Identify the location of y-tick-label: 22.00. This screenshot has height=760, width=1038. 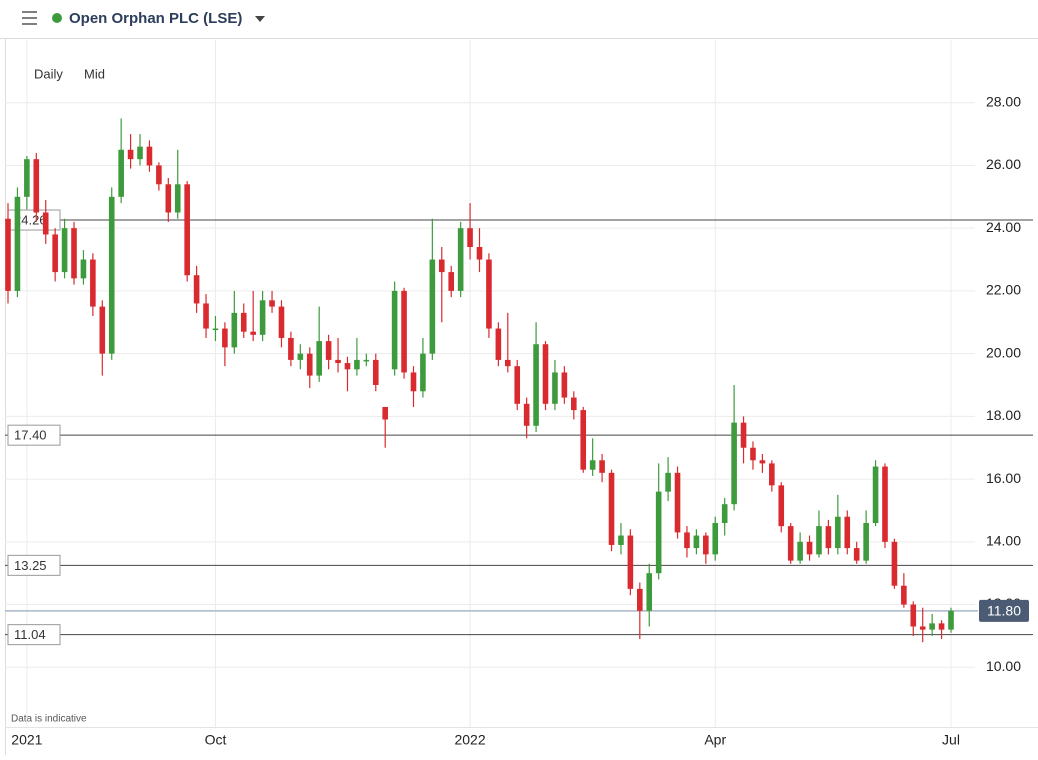
(1003, 290).